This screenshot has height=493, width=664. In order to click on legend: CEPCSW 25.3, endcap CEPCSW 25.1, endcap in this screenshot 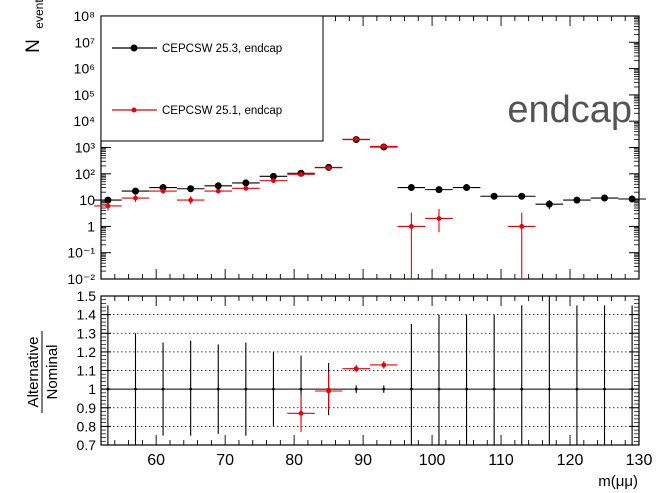, I will do `click(212, 78)`.